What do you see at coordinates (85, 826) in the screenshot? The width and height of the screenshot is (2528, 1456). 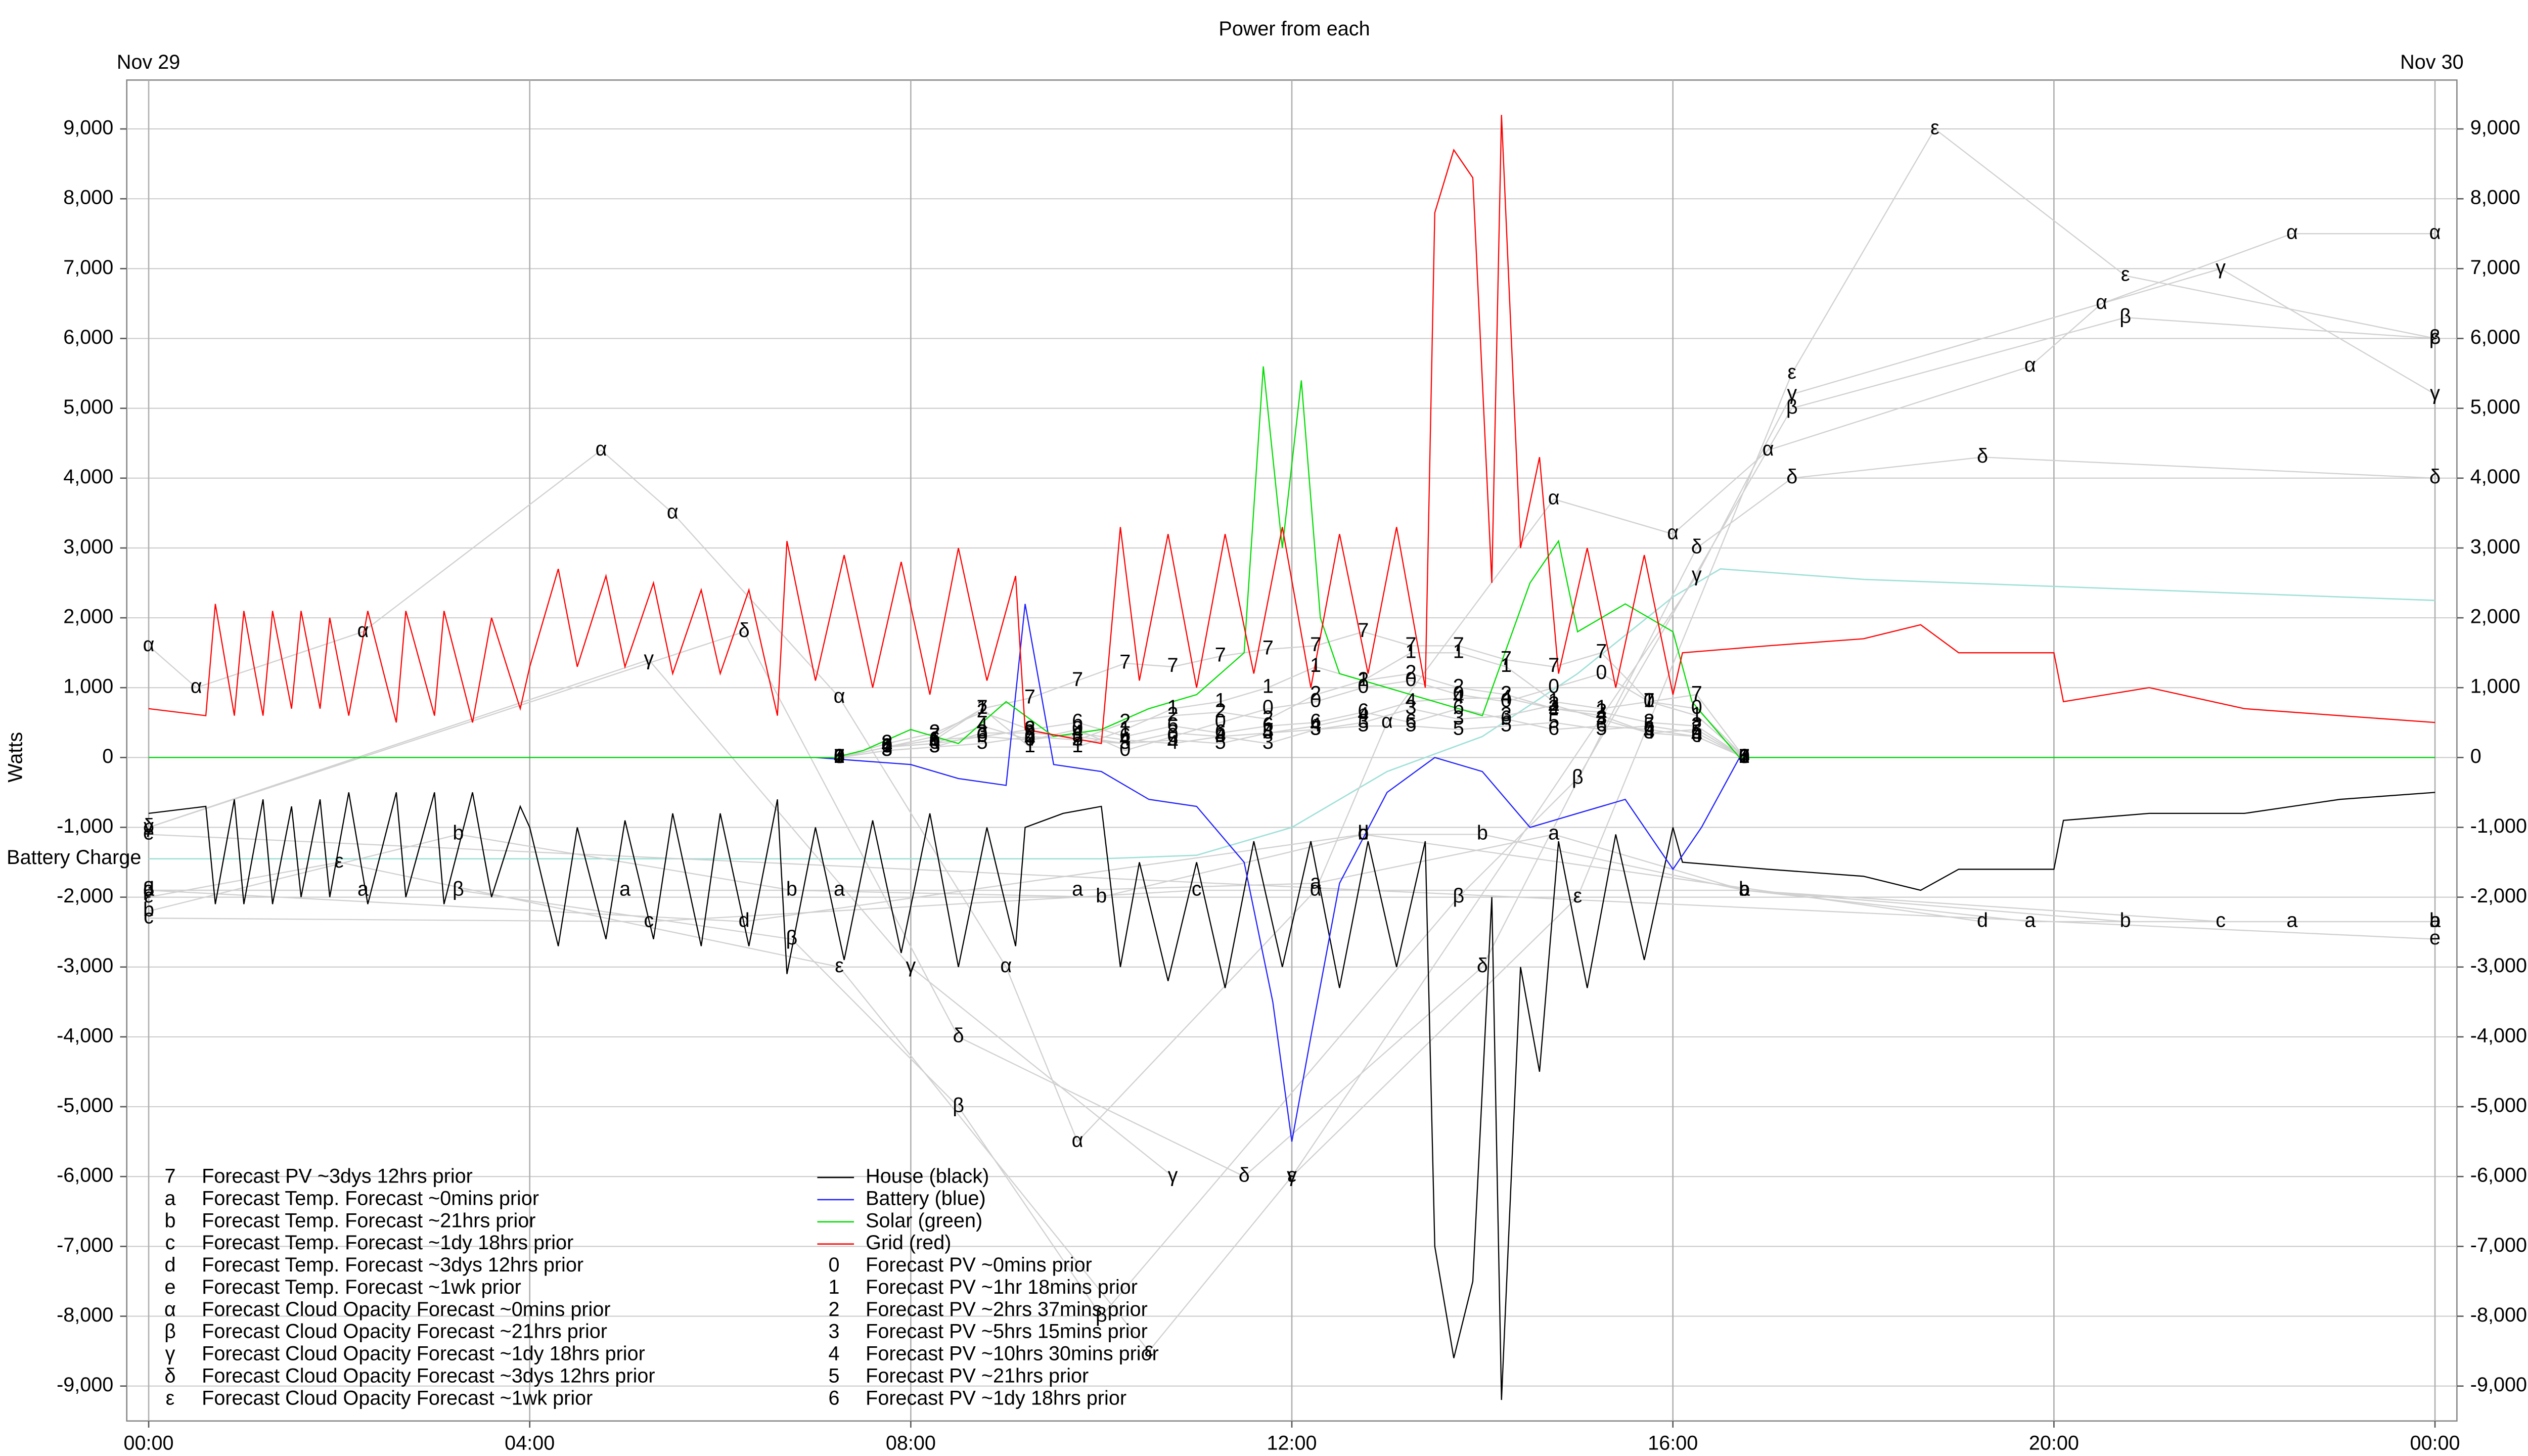 I see `y-tick-label: -1,000` at bounding box center [85, 826].